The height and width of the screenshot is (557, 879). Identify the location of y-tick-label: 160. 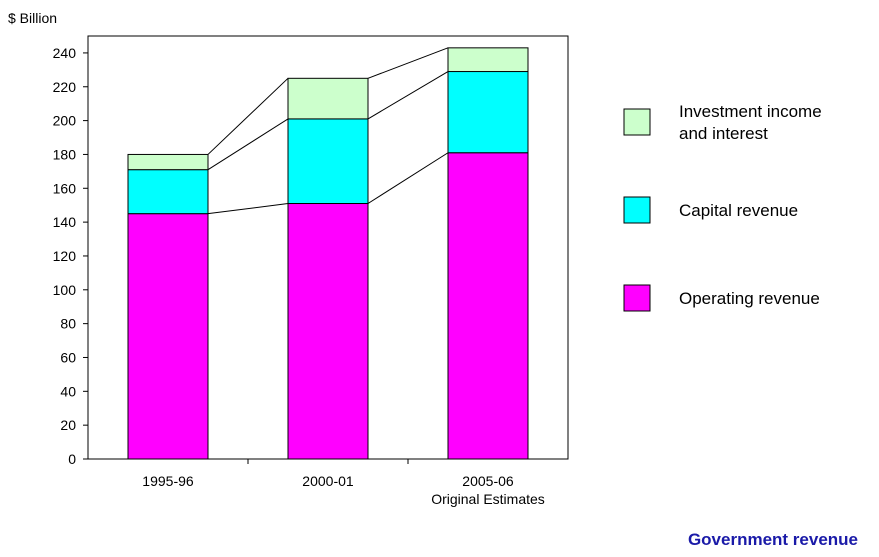
(65, 188).